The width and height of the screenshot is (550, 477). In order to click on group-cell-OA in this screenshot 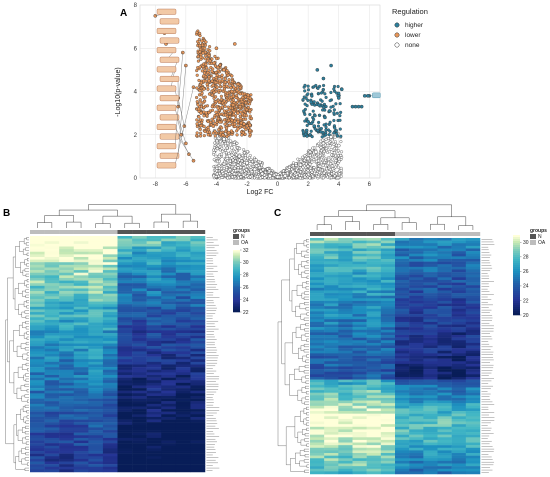, I will do `click(81, 232)`.